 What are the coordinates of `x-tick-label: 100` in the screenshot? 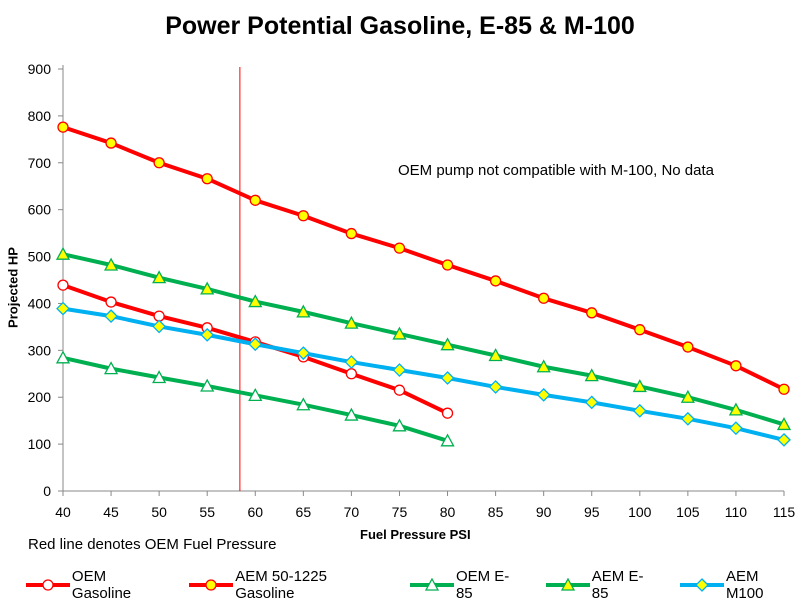 It's located at (640, 512).